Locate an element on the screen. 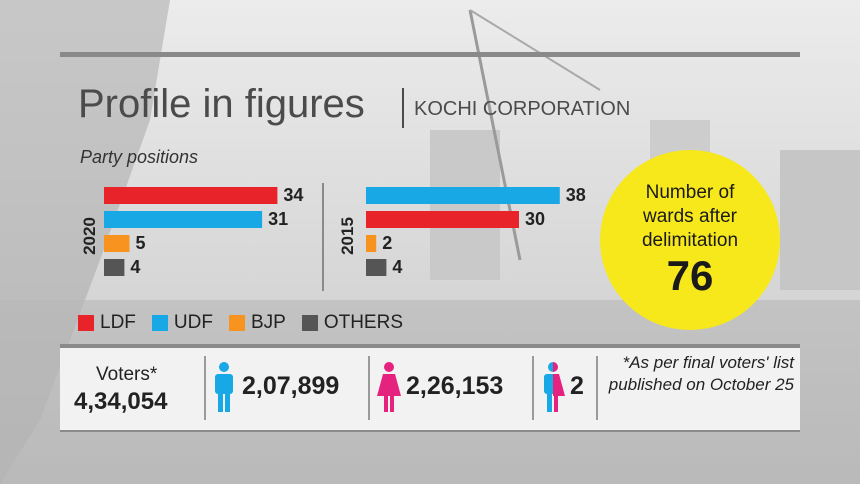 This screenshot has width=860, height=484. bar-2015-ldf is located at coordinates (442, 219).